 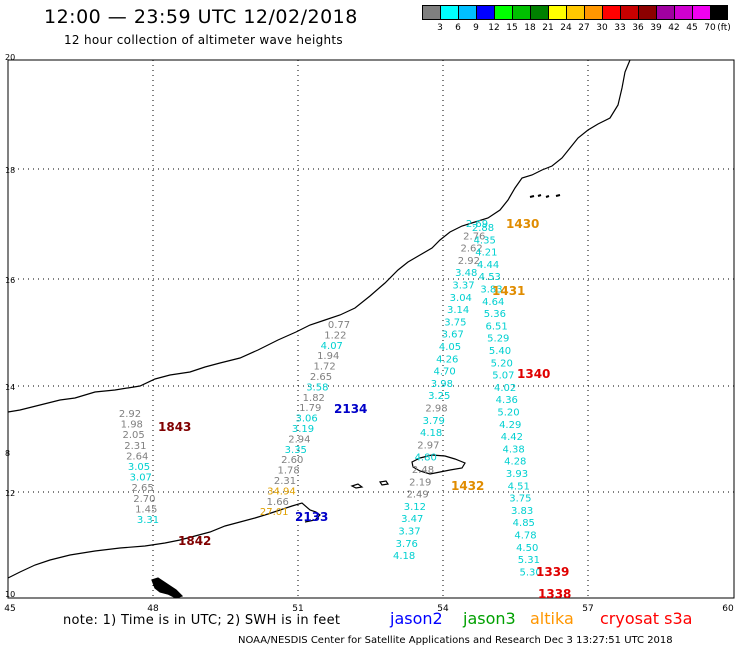 I want to click on wave-height-value: 4.35, so click(x=485, y=240).